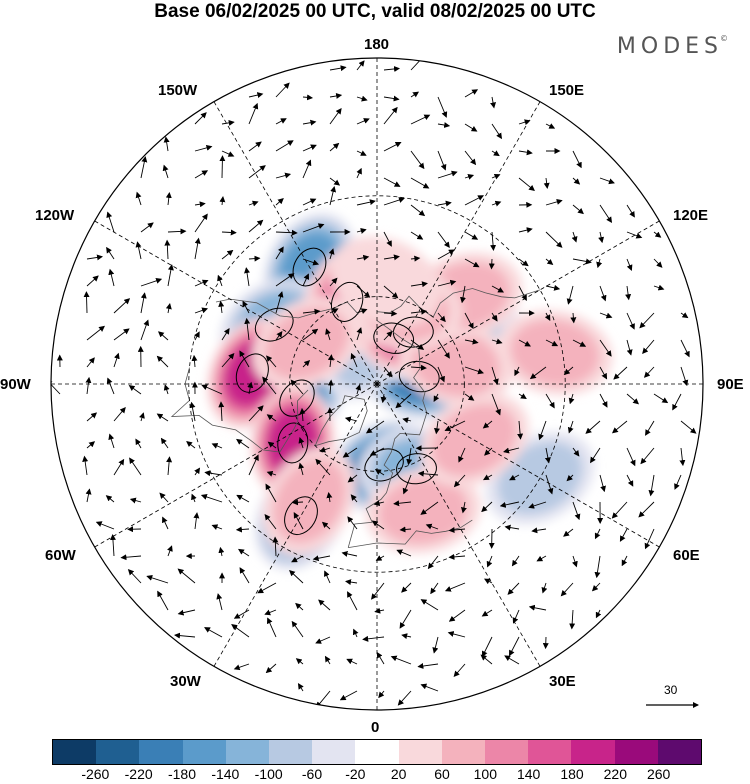 The width and height of the screenshot is (750, 784). What do you see at coordinates (442, 774) in the screenshot?
I see `colorbar-tick-label: 60` at bounding box center [442, 774].